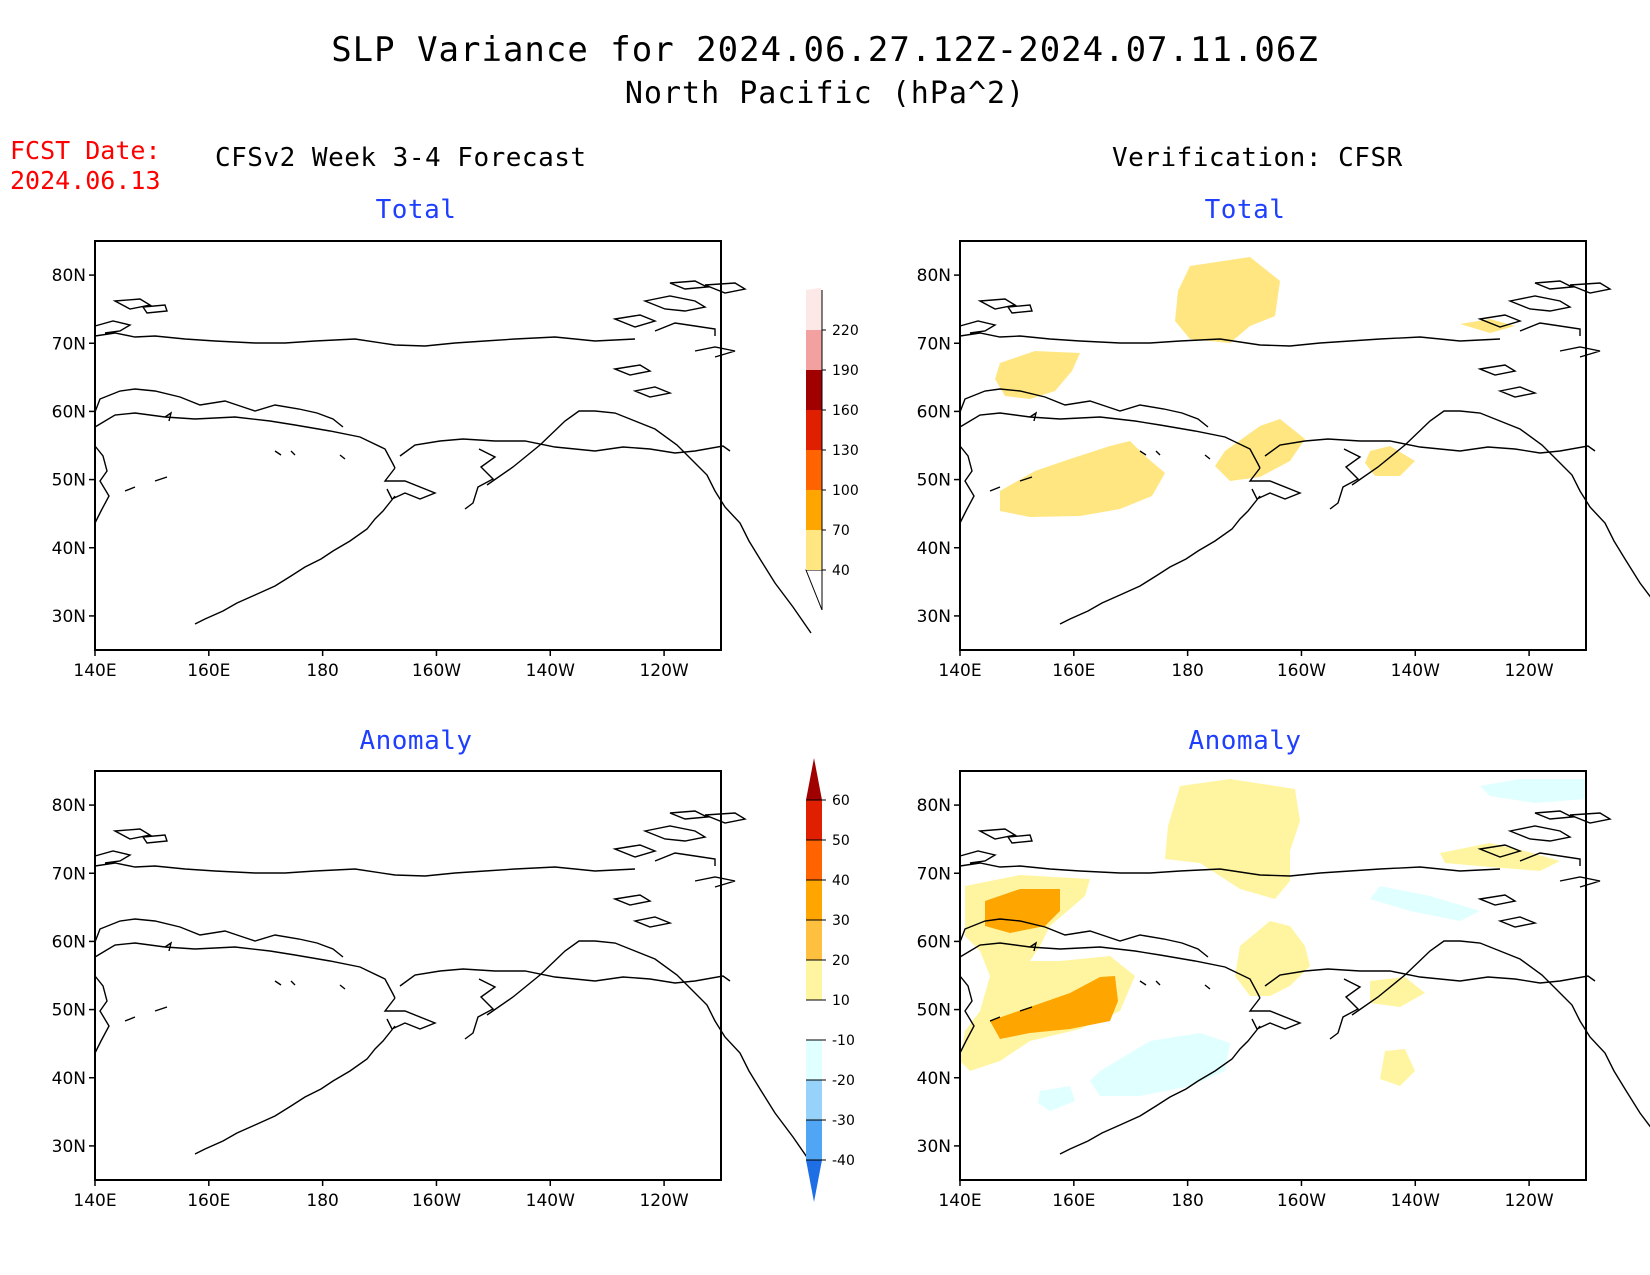 This screenshot has width=1650, height=1275. Describe the element at coordinates (841, 841) in the screenshot. I see `colorbar-level-label: 50` at that location.